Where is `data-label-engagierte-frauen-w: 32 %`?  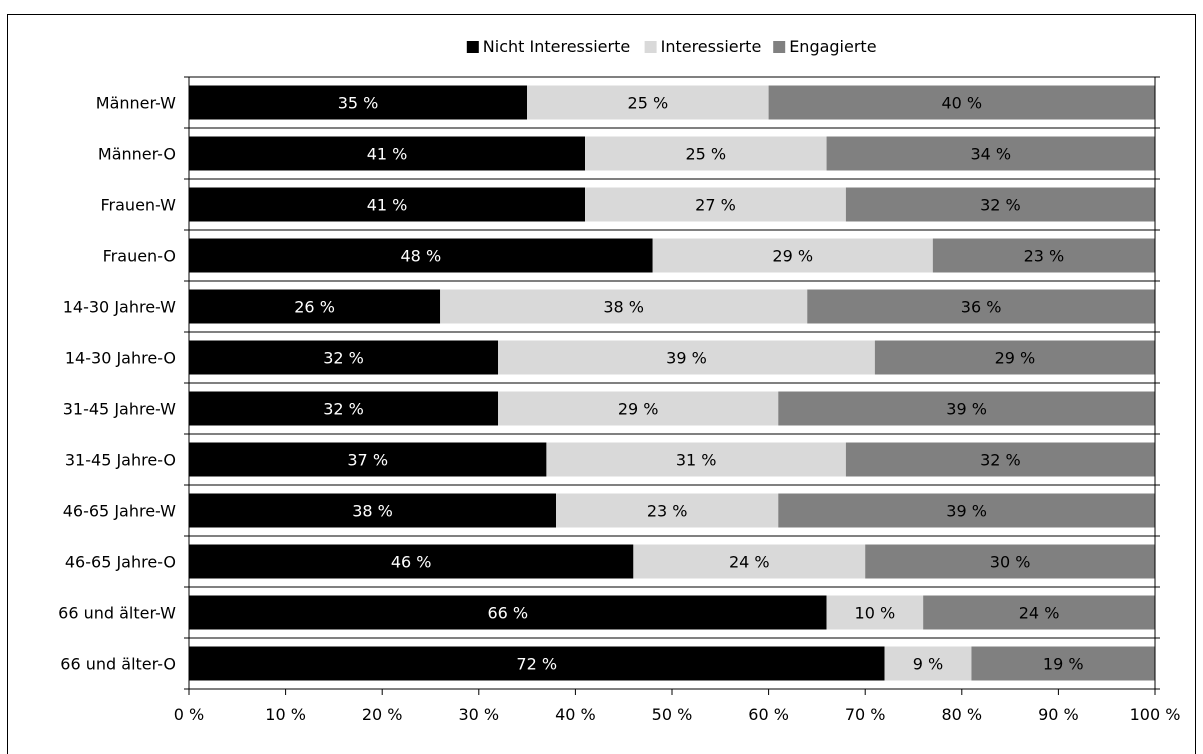 data-label-engagierte-frauen-w: 32 % is located at coordinates (1000, 205).